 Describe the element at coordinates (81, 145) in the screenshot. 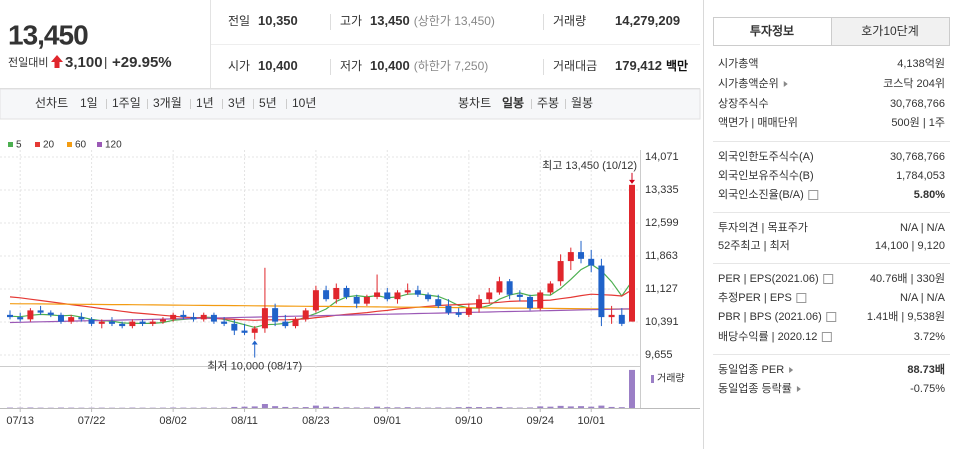

I see `legend-label: 60` at that location.